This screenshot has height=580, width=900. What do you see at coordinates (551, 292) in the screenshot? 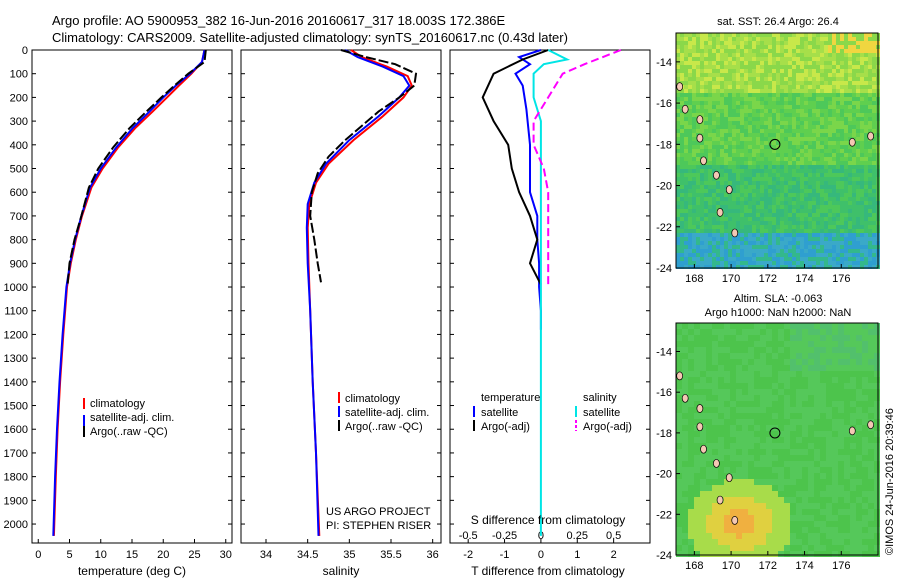
I see `difference-series` at bounding box center [551, 292].